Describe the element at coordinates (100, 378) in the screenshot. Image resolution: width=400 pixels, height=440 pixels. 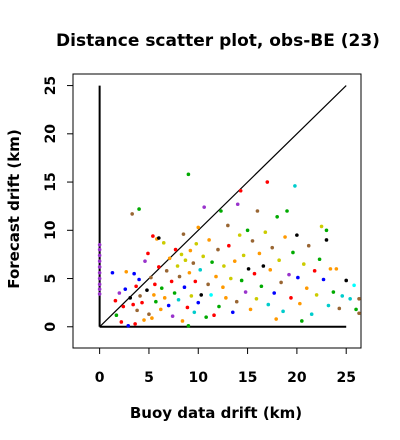
I see `x-tick-label: 0` at that location.